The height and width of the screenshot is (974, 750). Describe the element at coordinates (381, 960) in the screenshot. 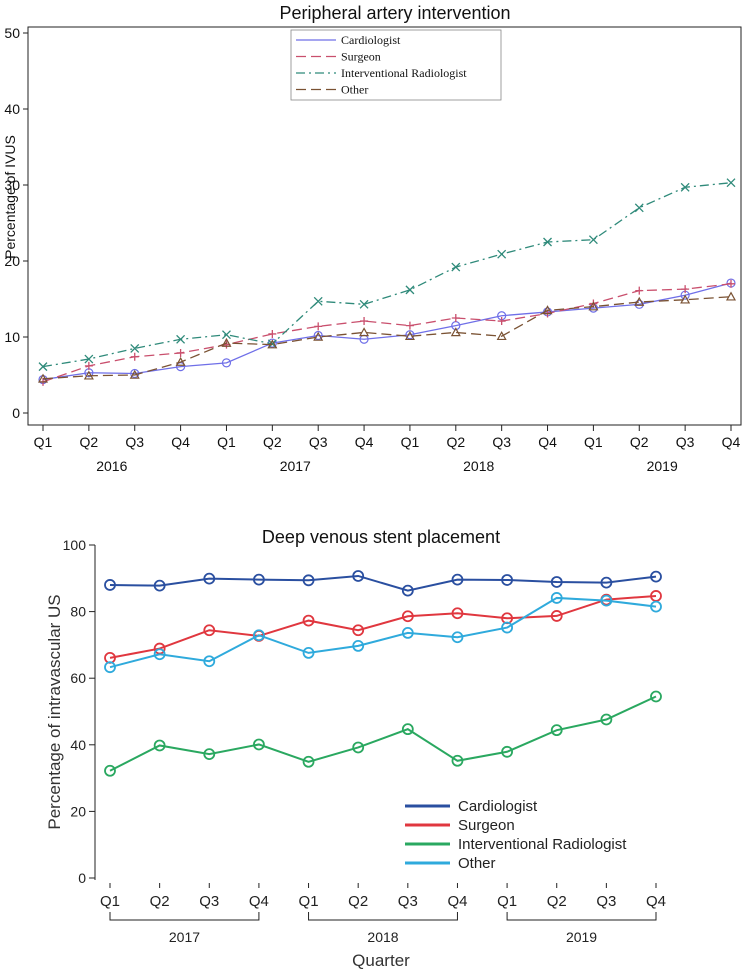

I see `chart2-xlabel: Quarter` at that location.